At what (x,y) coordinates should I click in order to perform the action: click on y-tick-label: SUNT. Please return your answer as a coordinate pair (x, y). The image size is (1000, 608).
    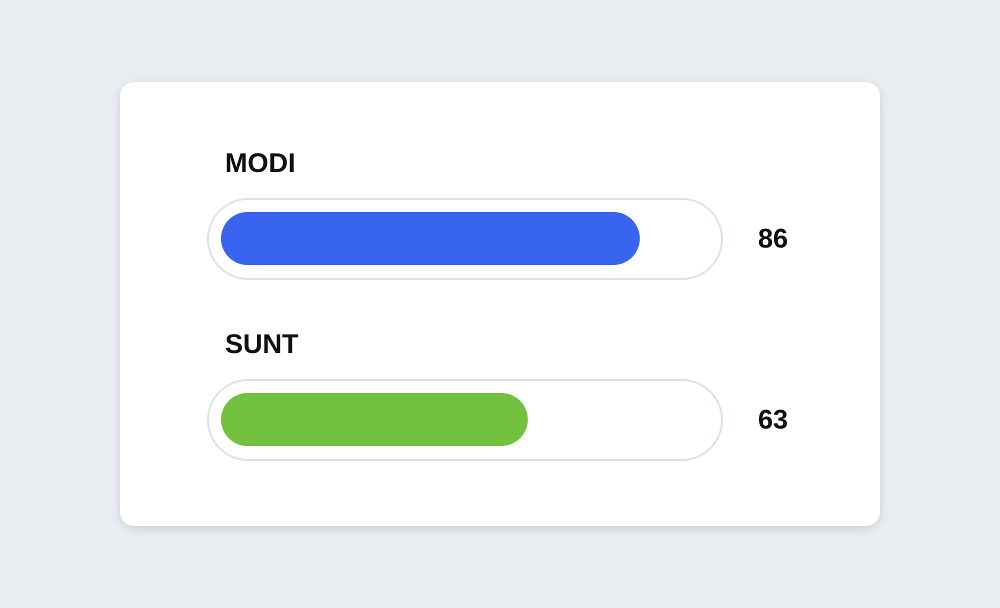
    Looking at the image, I should click on (262, 344).